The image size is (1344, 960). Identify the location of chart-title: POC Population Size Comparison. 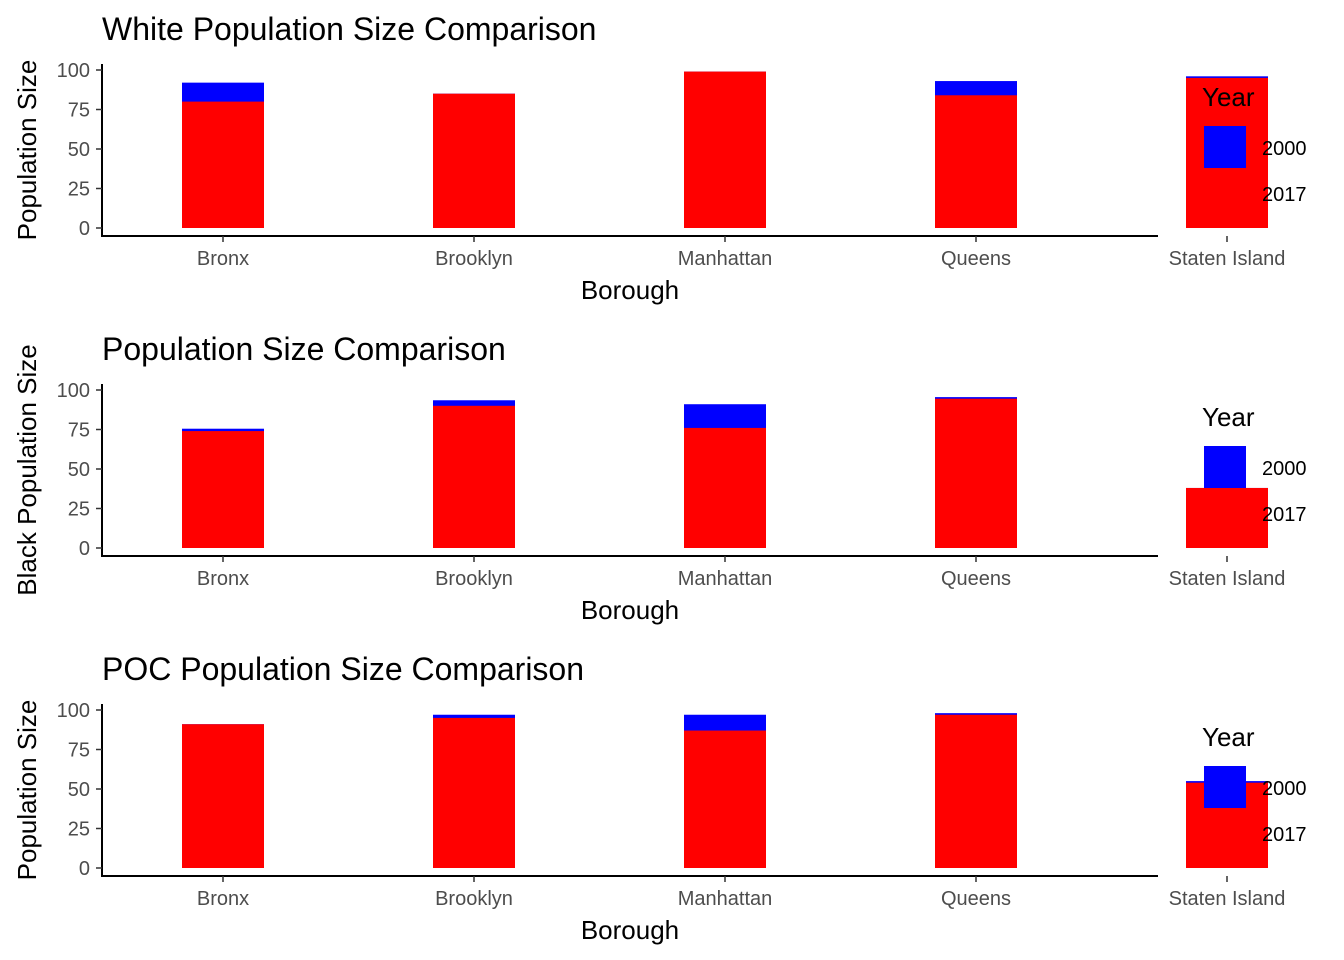
(343, 669).